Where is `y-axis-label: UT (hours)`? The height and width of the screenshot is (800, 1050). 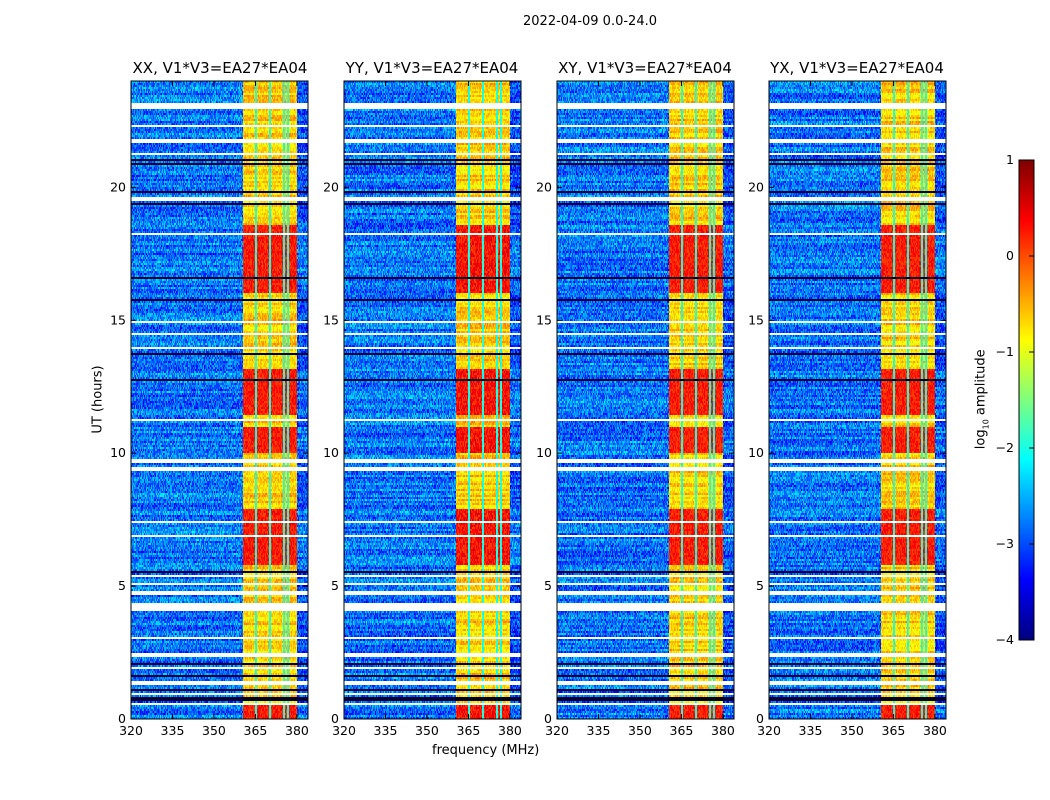
y-axis-label: UT (hours) is located at coordinates (98, 399).